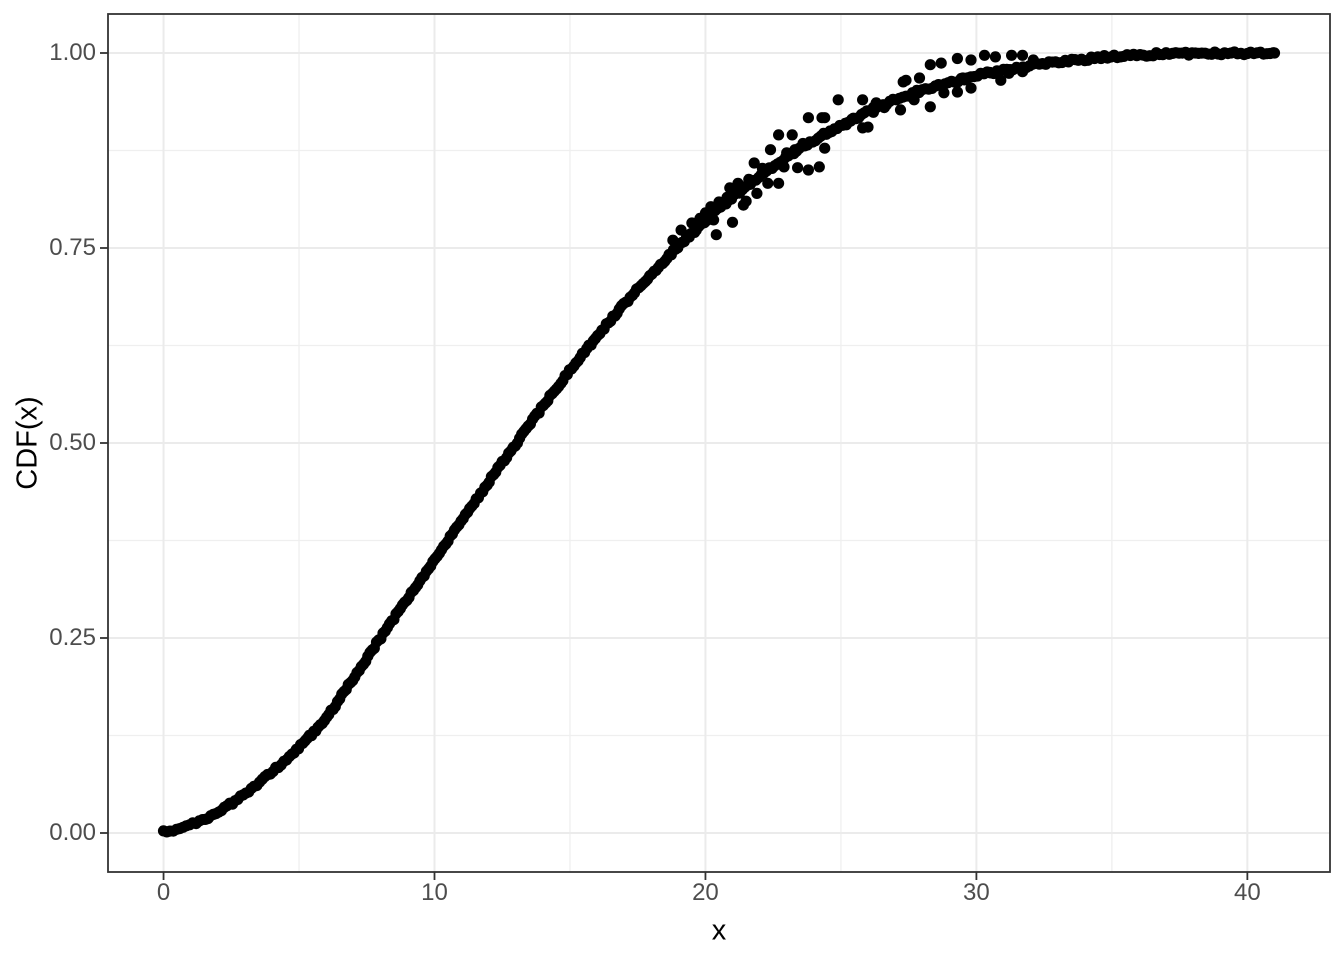  I want to click on y-axis-title: CDF(x), so click(27, 443).